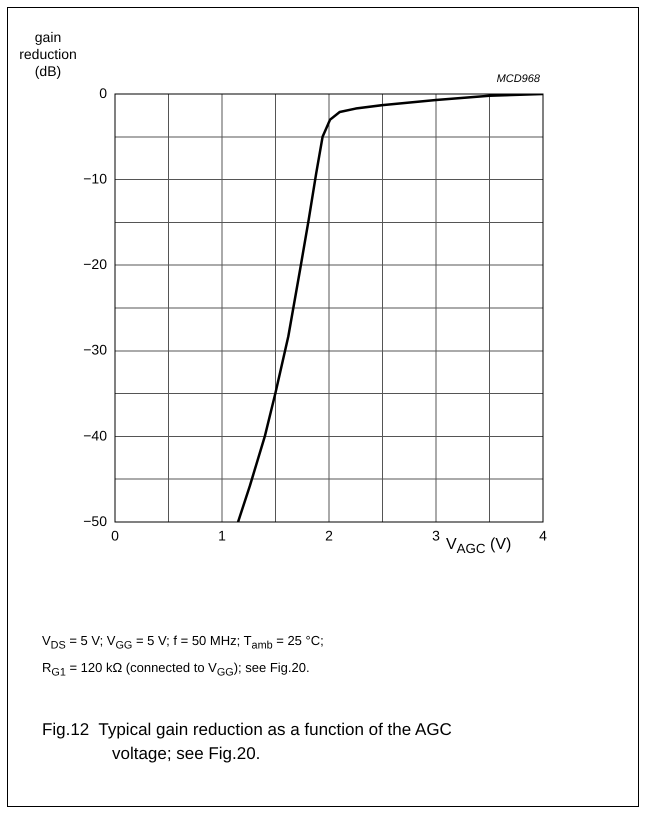 The height and width of the screenshot is (815, 648). Describe the element at coordinates (436, 535) in the screenshot. I see `x-tick-label: 3` at that location.